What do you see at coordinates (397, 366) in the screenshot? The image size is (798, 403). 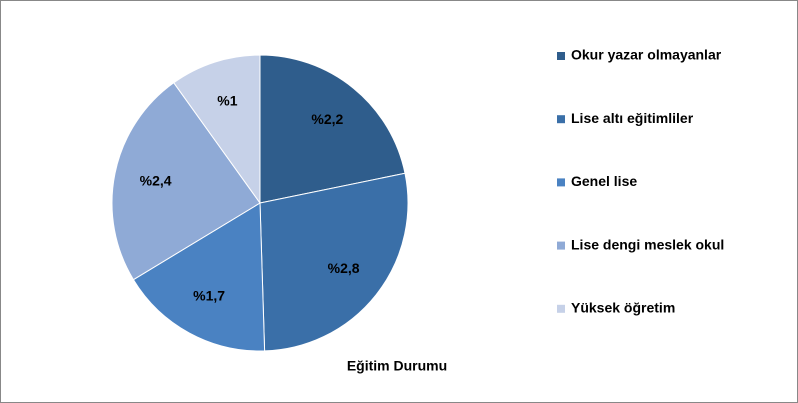 I see `chart-title: Eğitim Durumu` at bounding box center [397, 366].